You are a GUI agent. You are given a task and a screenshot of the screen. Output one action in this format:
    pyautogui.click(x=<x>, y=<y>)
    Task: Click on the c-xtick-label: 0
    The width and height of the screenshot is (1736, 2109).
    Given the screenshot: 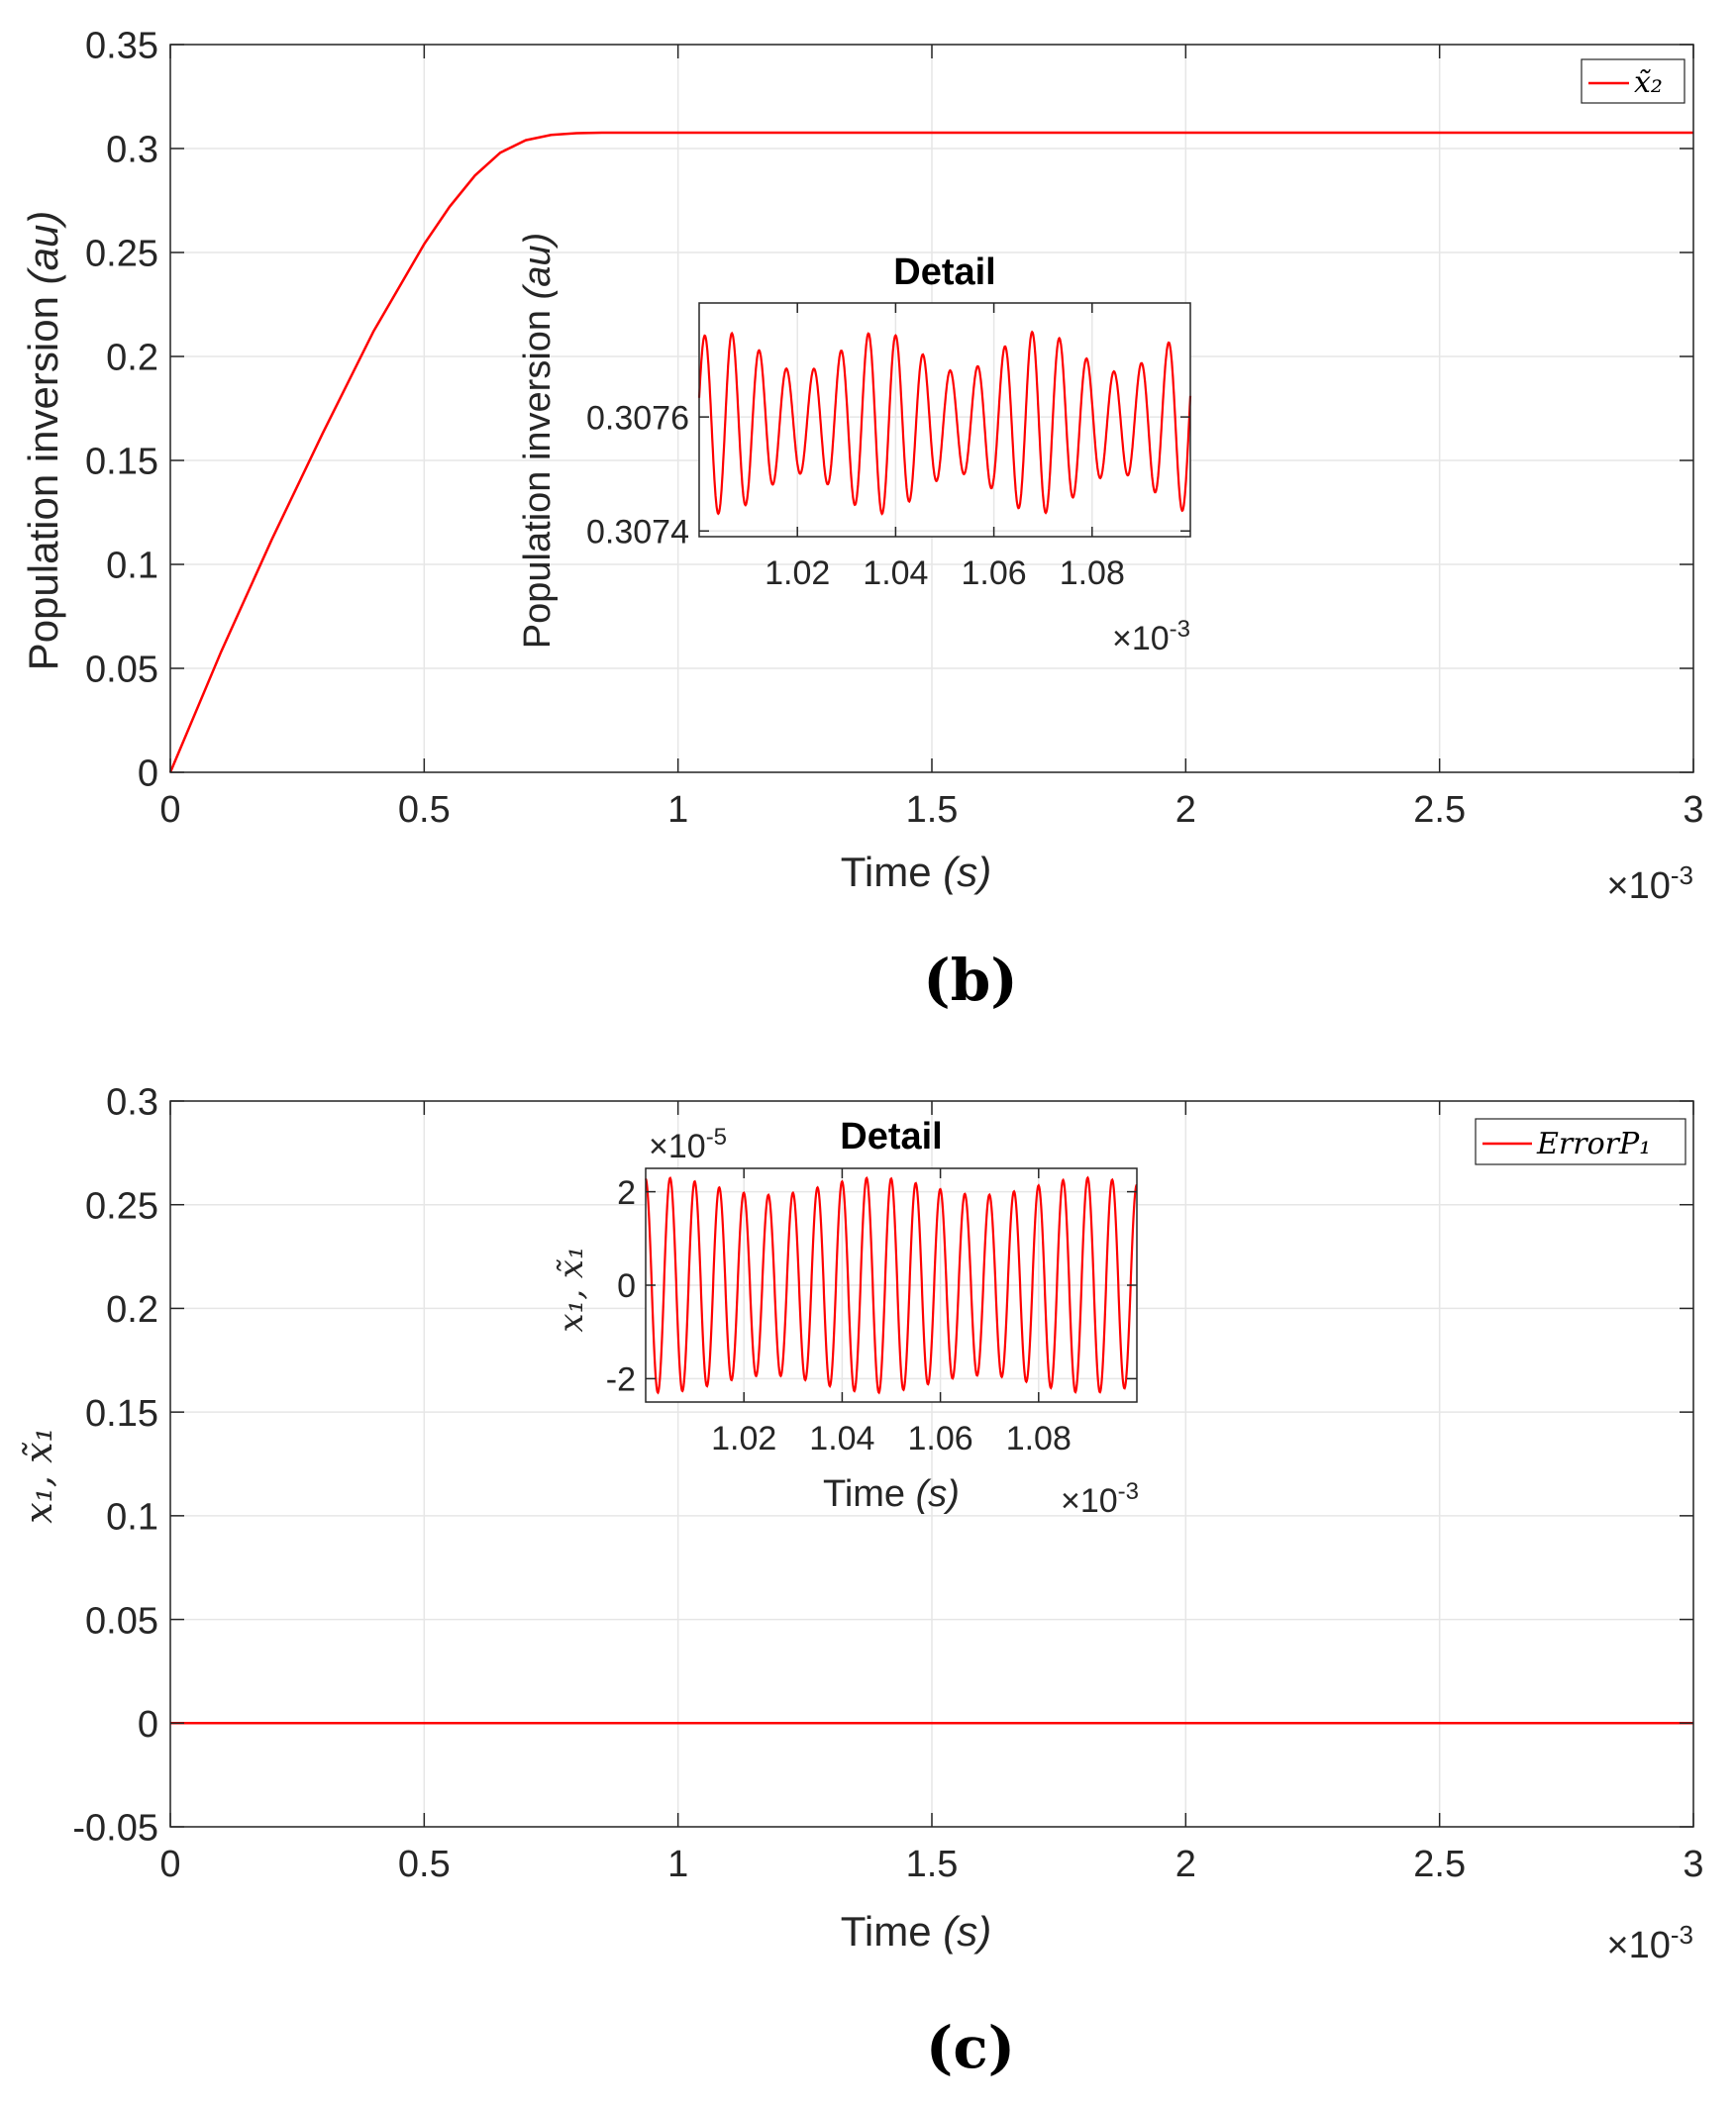 What is the action you would take?
    pyautogui.click(x=169, y=1865)
    